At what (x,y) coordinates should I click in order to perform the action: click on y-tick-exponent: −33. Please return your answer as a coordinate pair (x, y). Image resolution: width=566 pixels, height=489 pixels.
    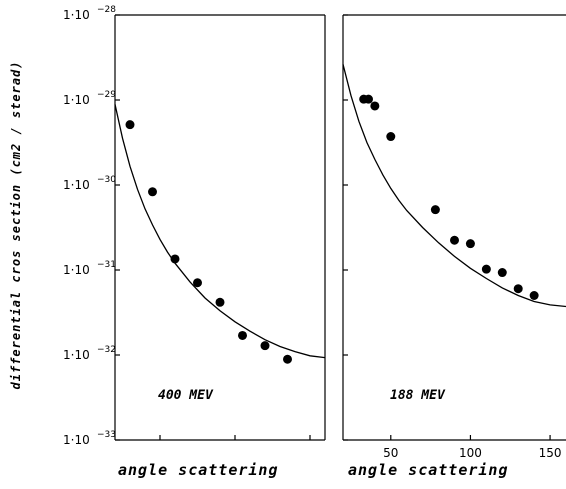
    Looking at the image, I should click on (106, 435).